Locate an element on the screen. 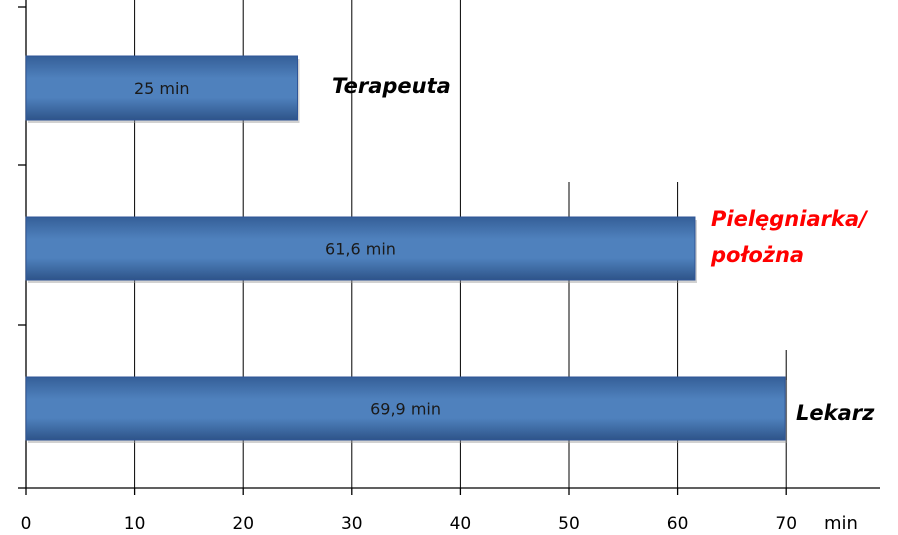 The height and width of the screenshot is (535, 898). x-tick-label: 20 is located at coordinates (243, 524).